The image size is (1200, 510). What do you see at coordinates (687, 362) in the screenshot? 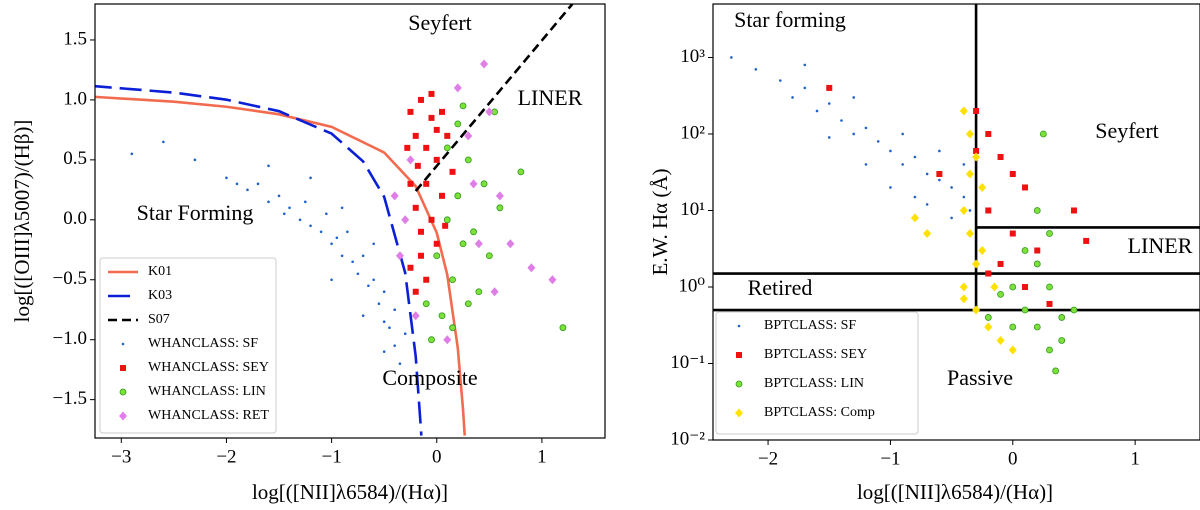
I see `y-tick-label: 10⁻¹` at bounding box center [687, 362].